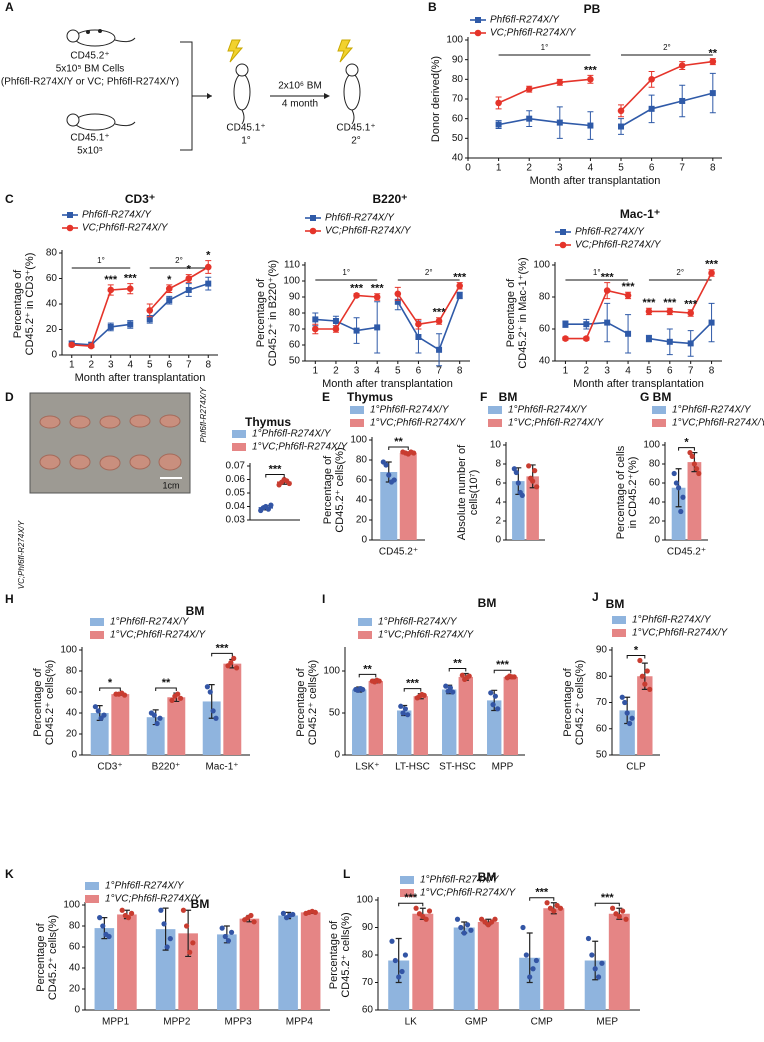  I want to click on scale-label: 1cm, so click(170, 485).